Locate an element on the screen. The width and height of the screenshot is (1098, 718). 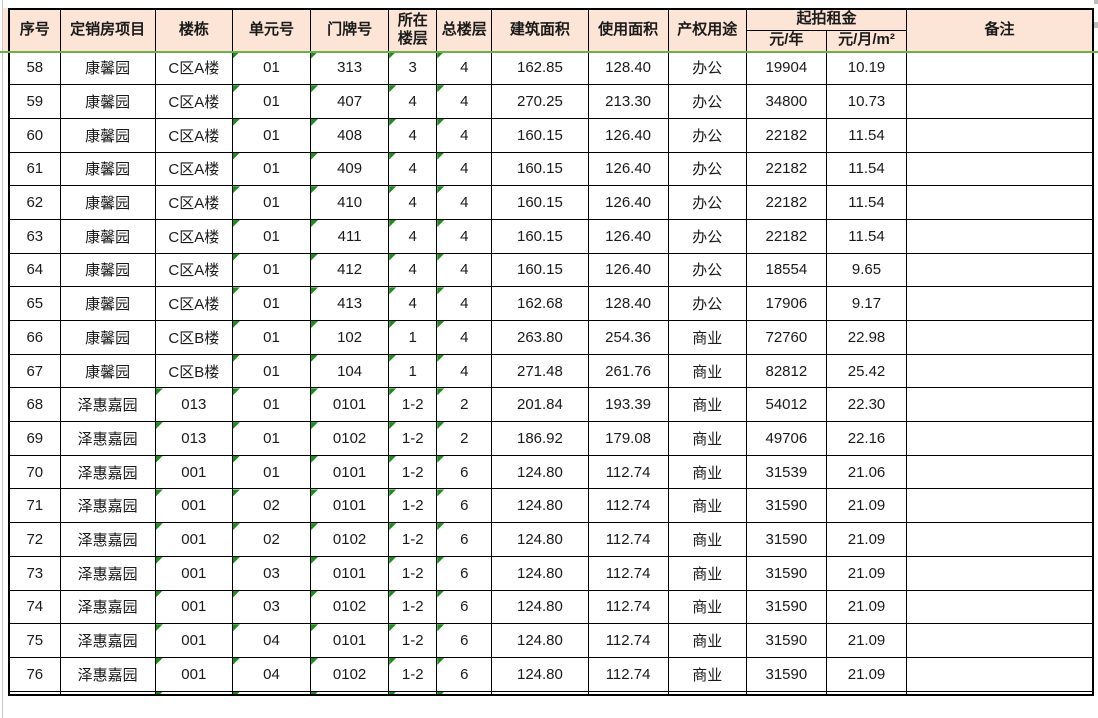
cell-use_area: 128.40 is located at coordinates (628, 303).